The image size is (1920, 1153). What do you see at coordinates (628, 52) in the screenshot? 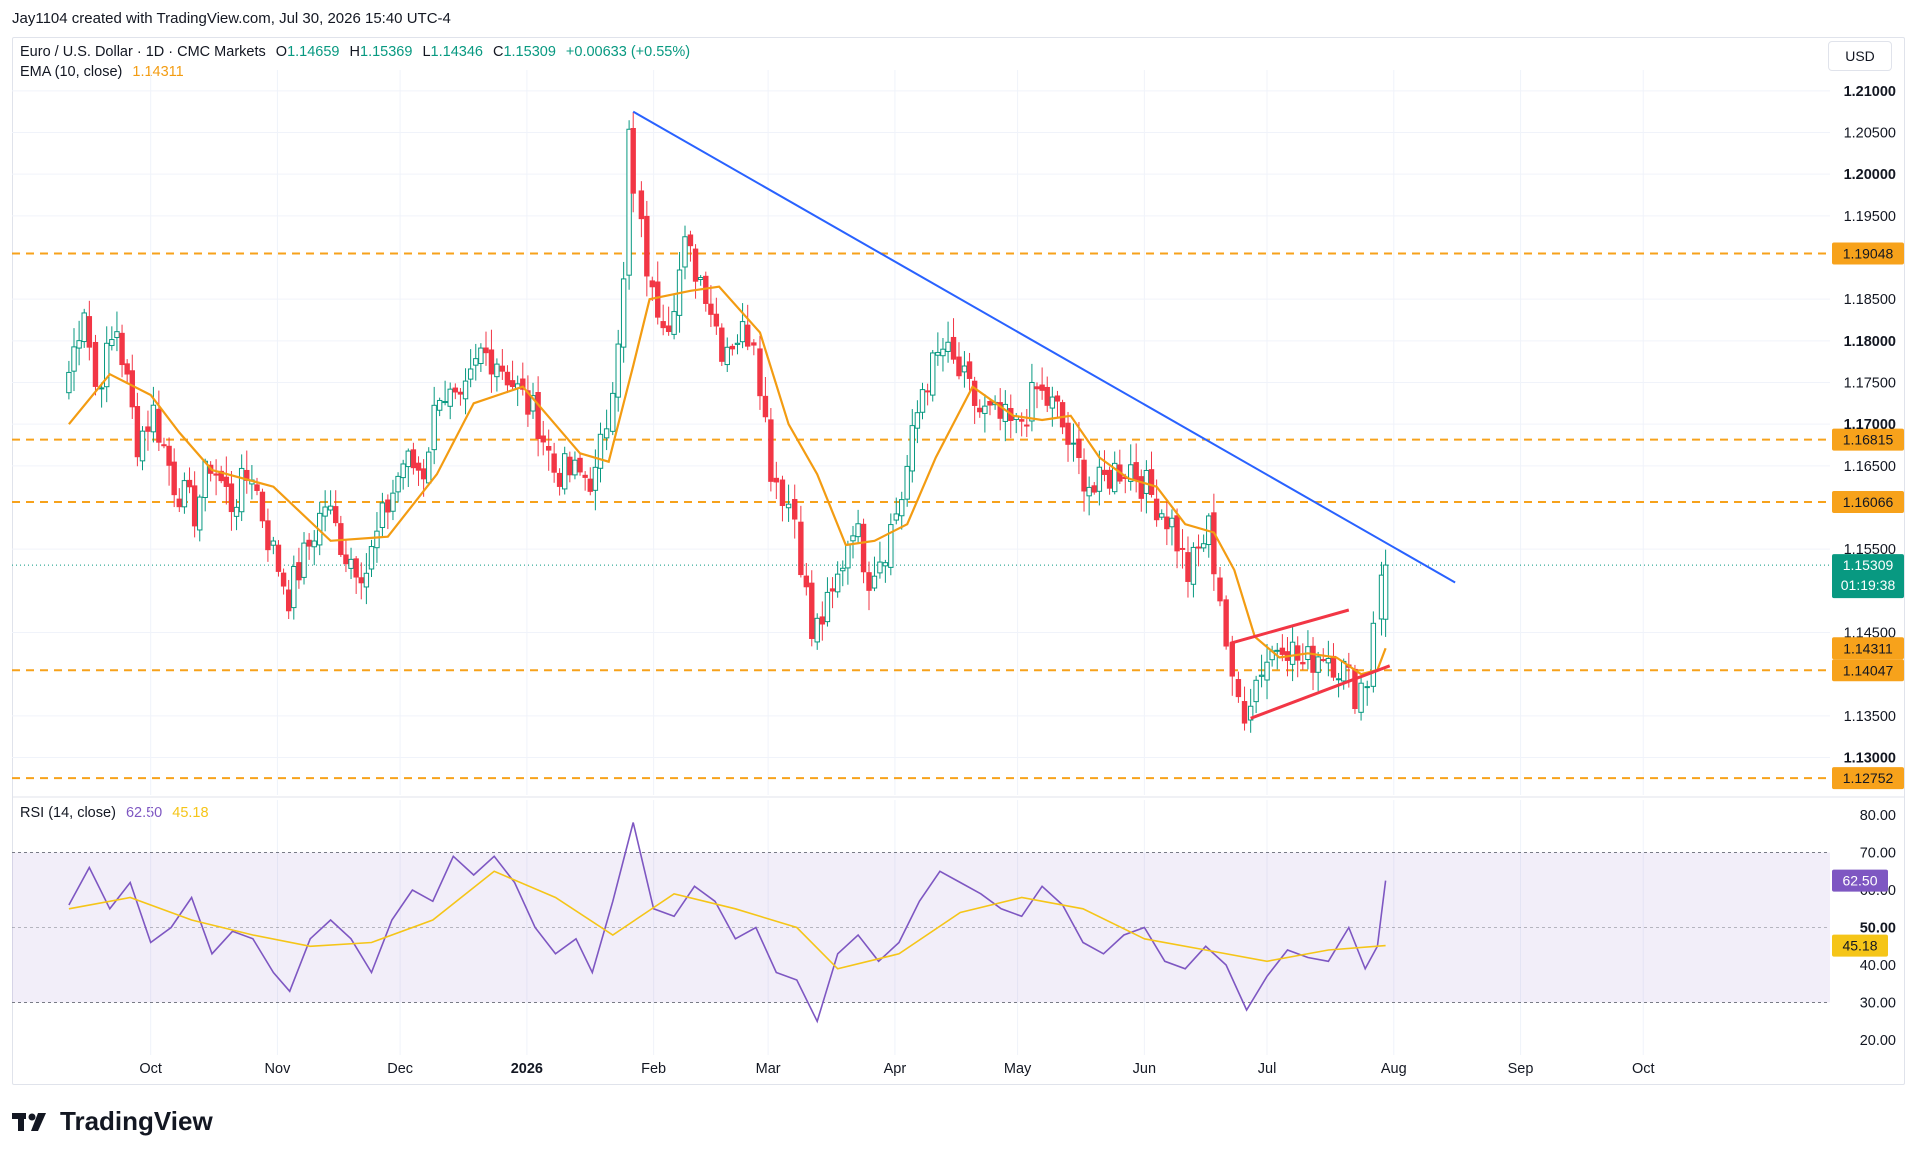
I see `change-value: +0.00633 (+0.55%)` at bounding box center [628, 52].